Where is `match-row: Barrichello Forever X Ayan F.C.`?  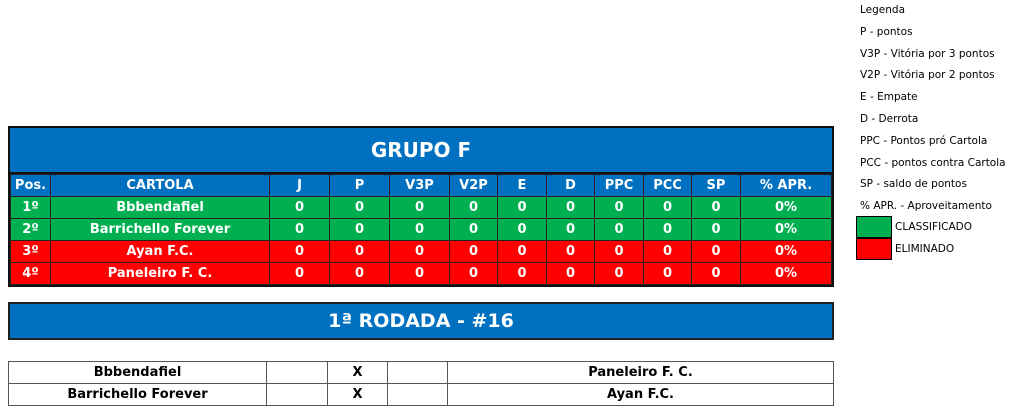 match-row: Barrichello Forever X Ayan F.C. is located at coordinates (421, 394).